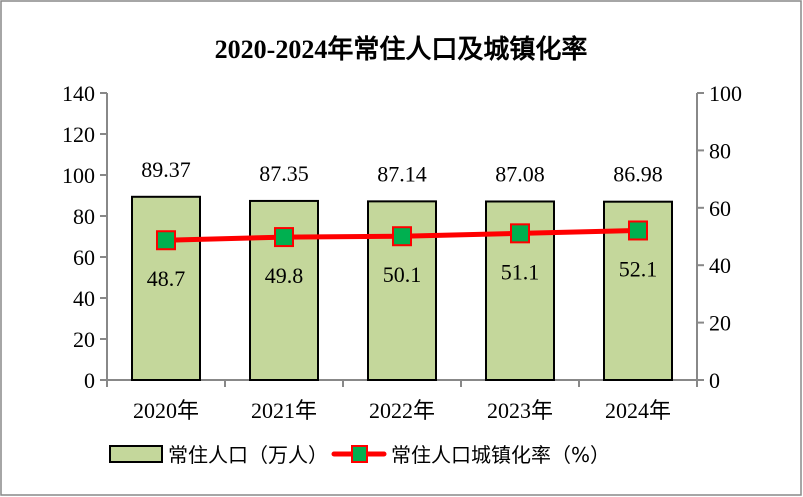 This screenshot has height=497, width=803. What do you see at coordinates (638, 410) in the screenshot?
I see `x-tick-label: 2024年` at bounding box center [638, 410].